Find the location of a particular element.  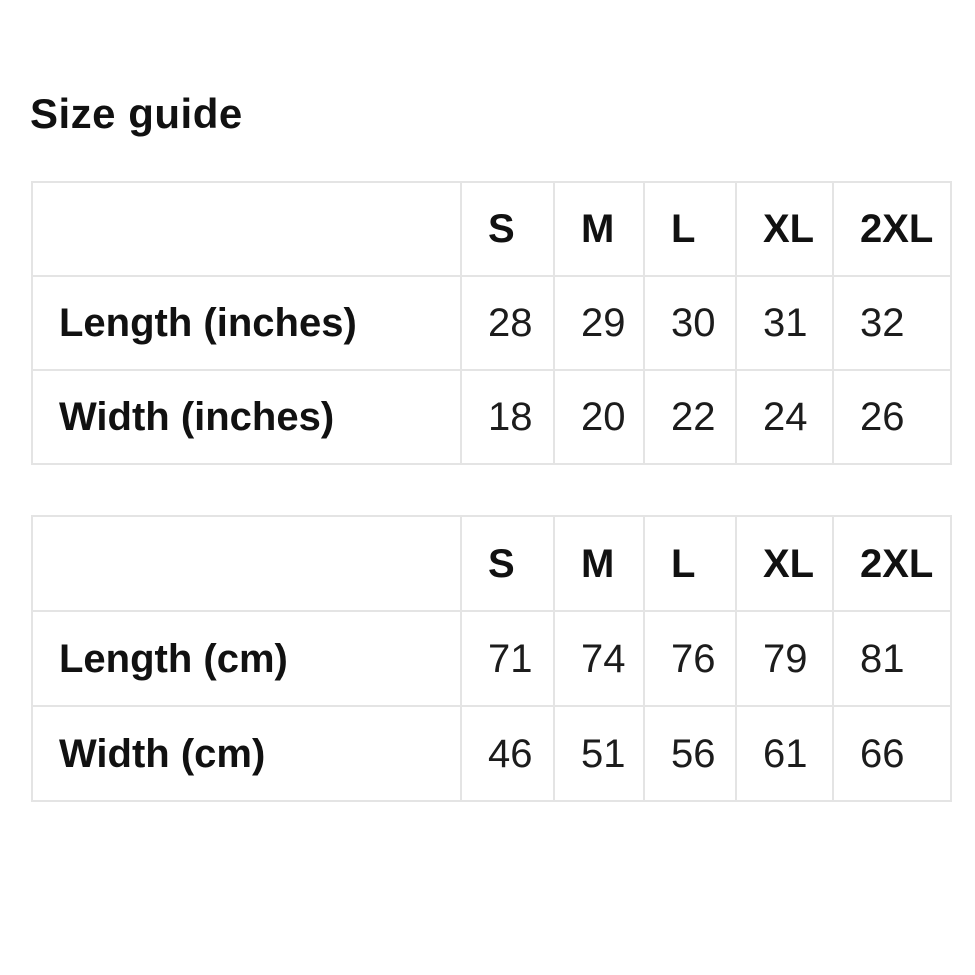

measurement-row: Width (cm) 46 51 56 61 66 is located at coordinates (491, 753).